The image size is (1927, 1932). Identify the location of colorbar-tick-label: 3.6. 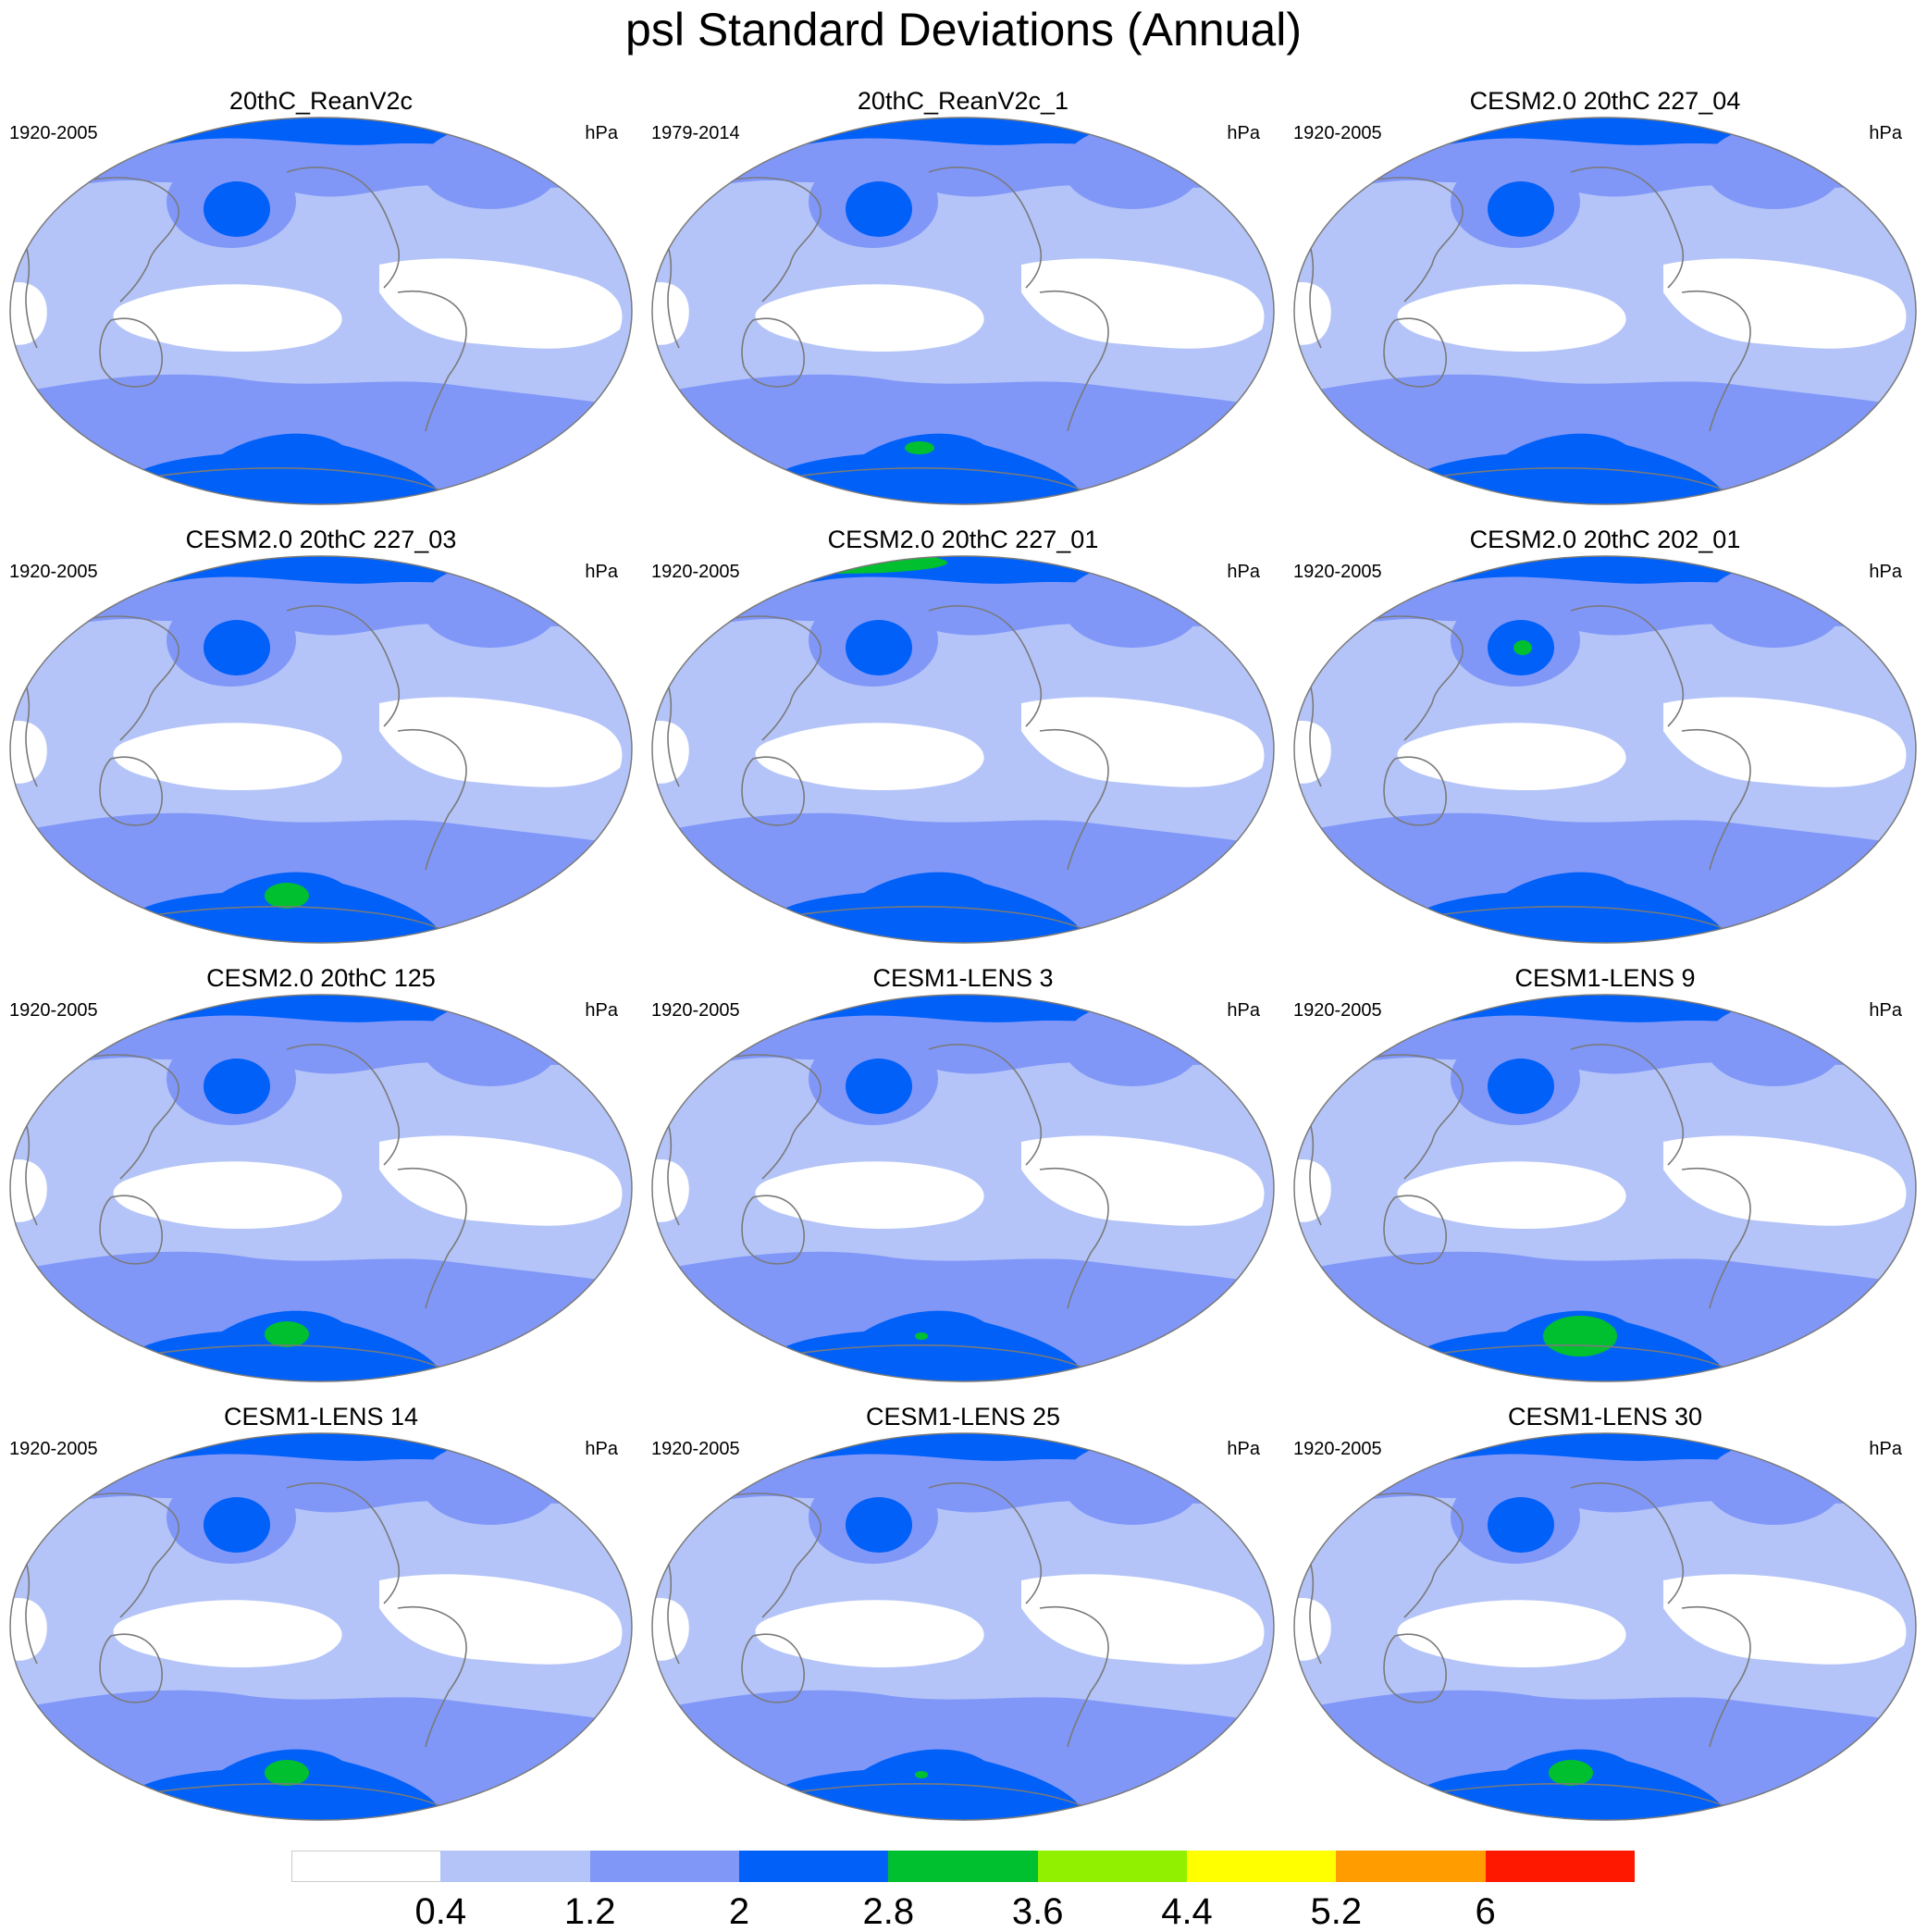
(1037, 1911).